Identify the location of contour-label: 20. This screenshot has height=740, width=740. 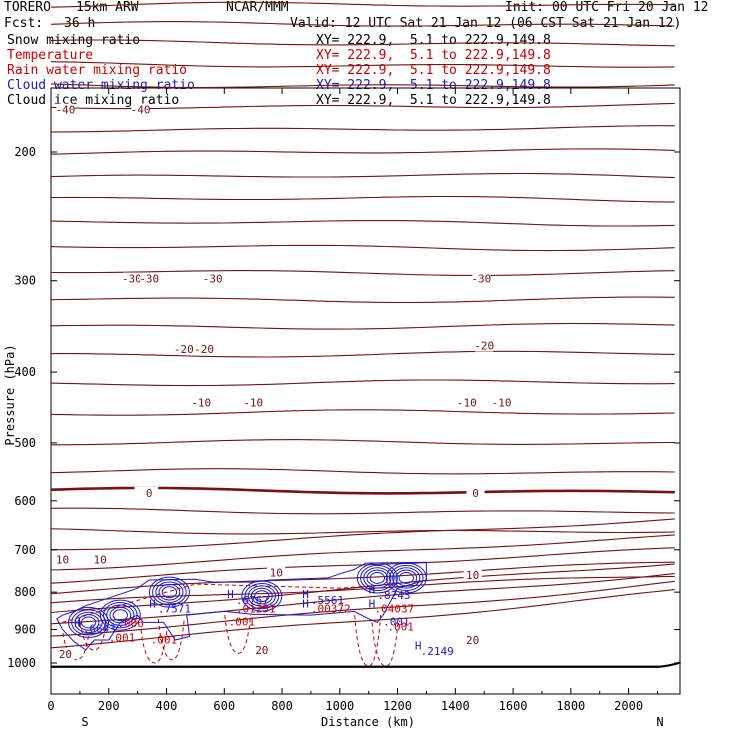
(472, 640).